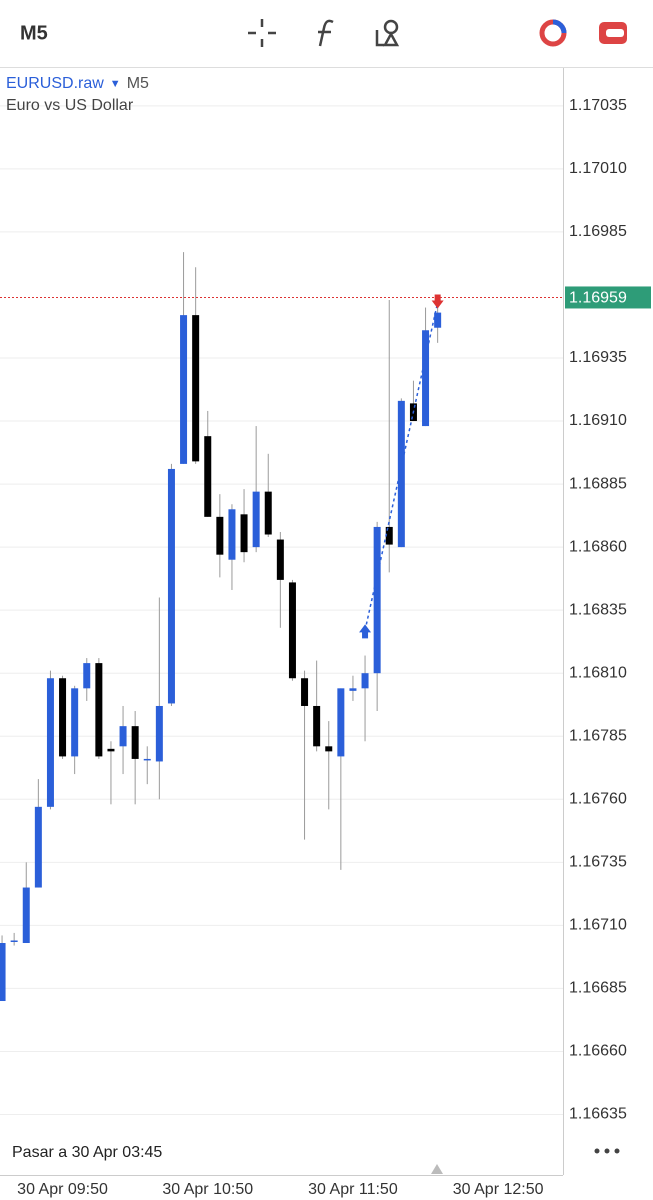 The width and height of the screenshot is (653, 1200). Describe the element at coordinates (138, 83) in the screenshot. I see `timeframe: M5` at that location.